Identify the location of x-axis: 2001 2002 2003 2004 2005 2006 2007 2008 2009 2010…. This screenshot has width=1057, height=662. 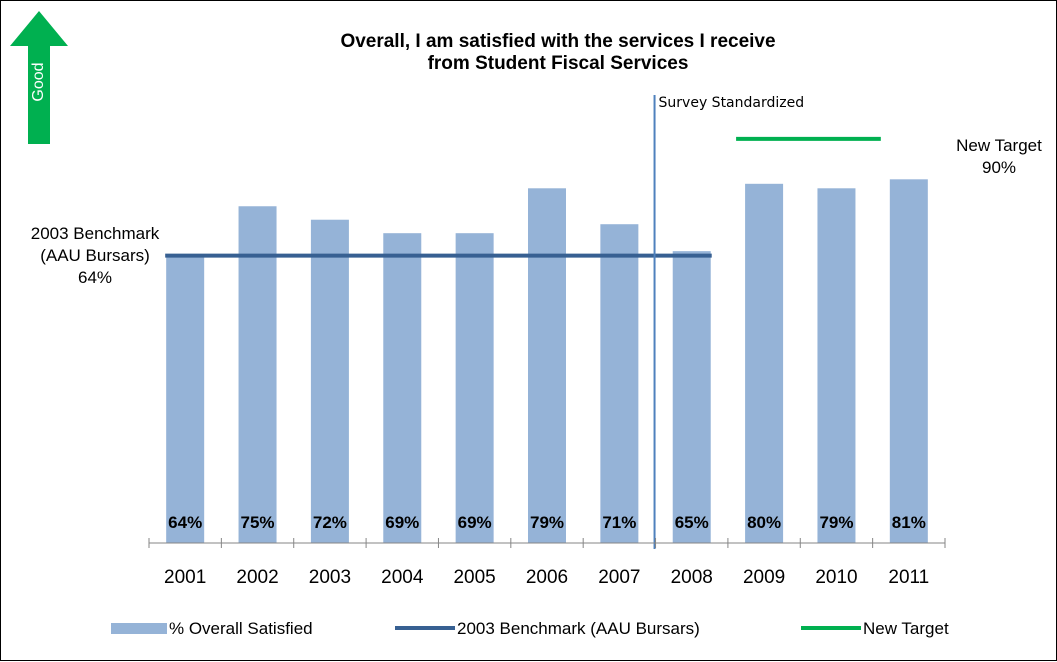
(547, 563).